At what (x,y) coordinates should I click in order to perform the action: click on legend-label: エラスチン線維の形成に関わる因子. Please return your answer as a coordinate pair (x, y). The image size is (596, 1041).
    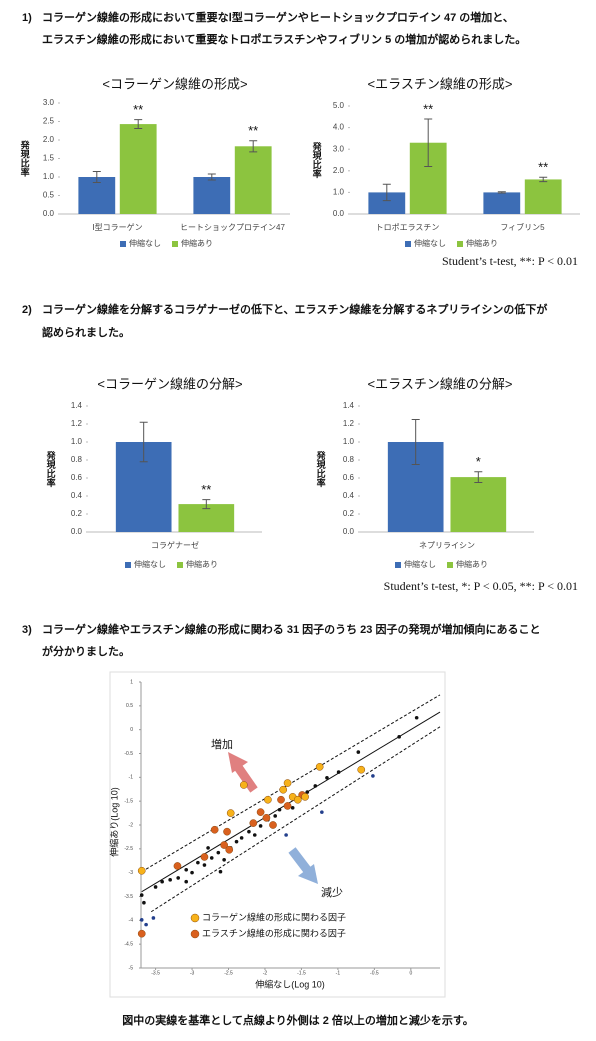
    Looking at the image, I should click on (274, 932).